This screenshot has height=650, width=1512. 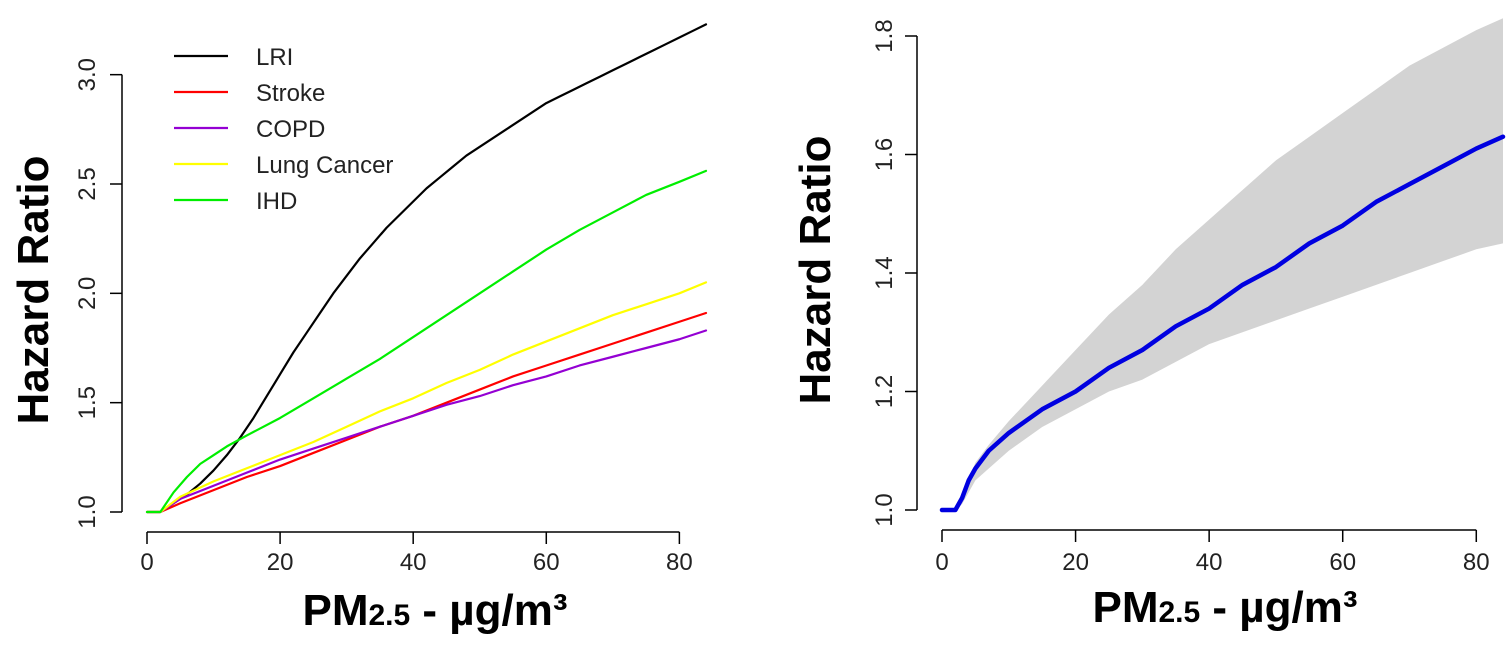 I want to click on legend-label-ihd: IHD, so click(x=276, y=201).